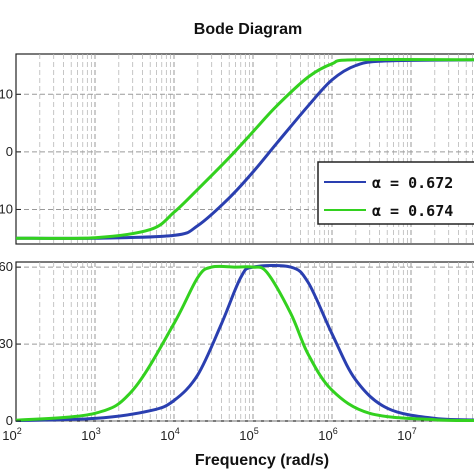 Image resolution: width=474 pixels, height=474 pixels. Describe the element at coordinates (412, 211) in the screenshot. I see `legend-label-series-2: α = 0.674` at that location.